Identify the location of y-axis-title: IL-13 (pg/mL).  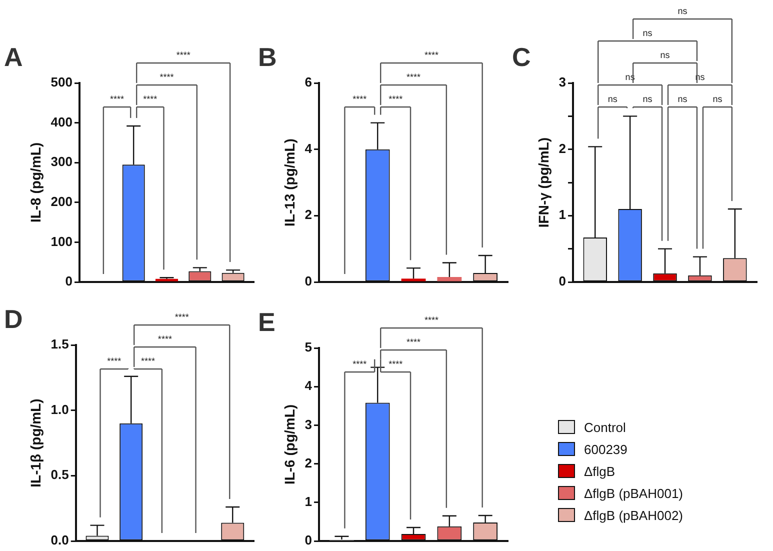
(289, 182).